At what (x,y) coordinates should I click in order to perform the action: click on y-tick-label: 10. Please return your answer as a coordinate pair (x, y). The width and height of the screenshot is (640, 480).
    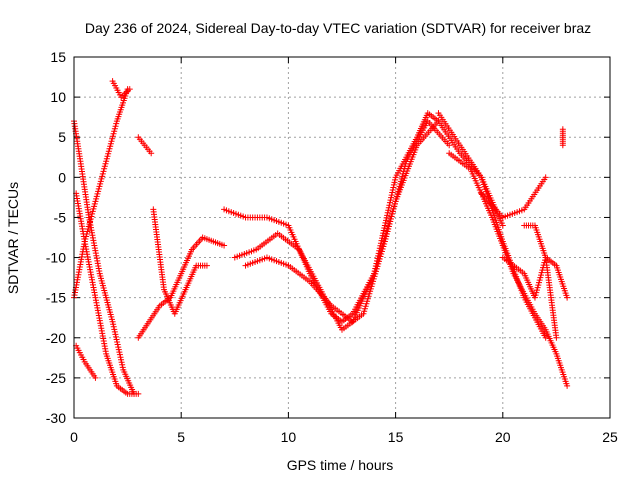
    Looking at the image, I should click on (58, 97).